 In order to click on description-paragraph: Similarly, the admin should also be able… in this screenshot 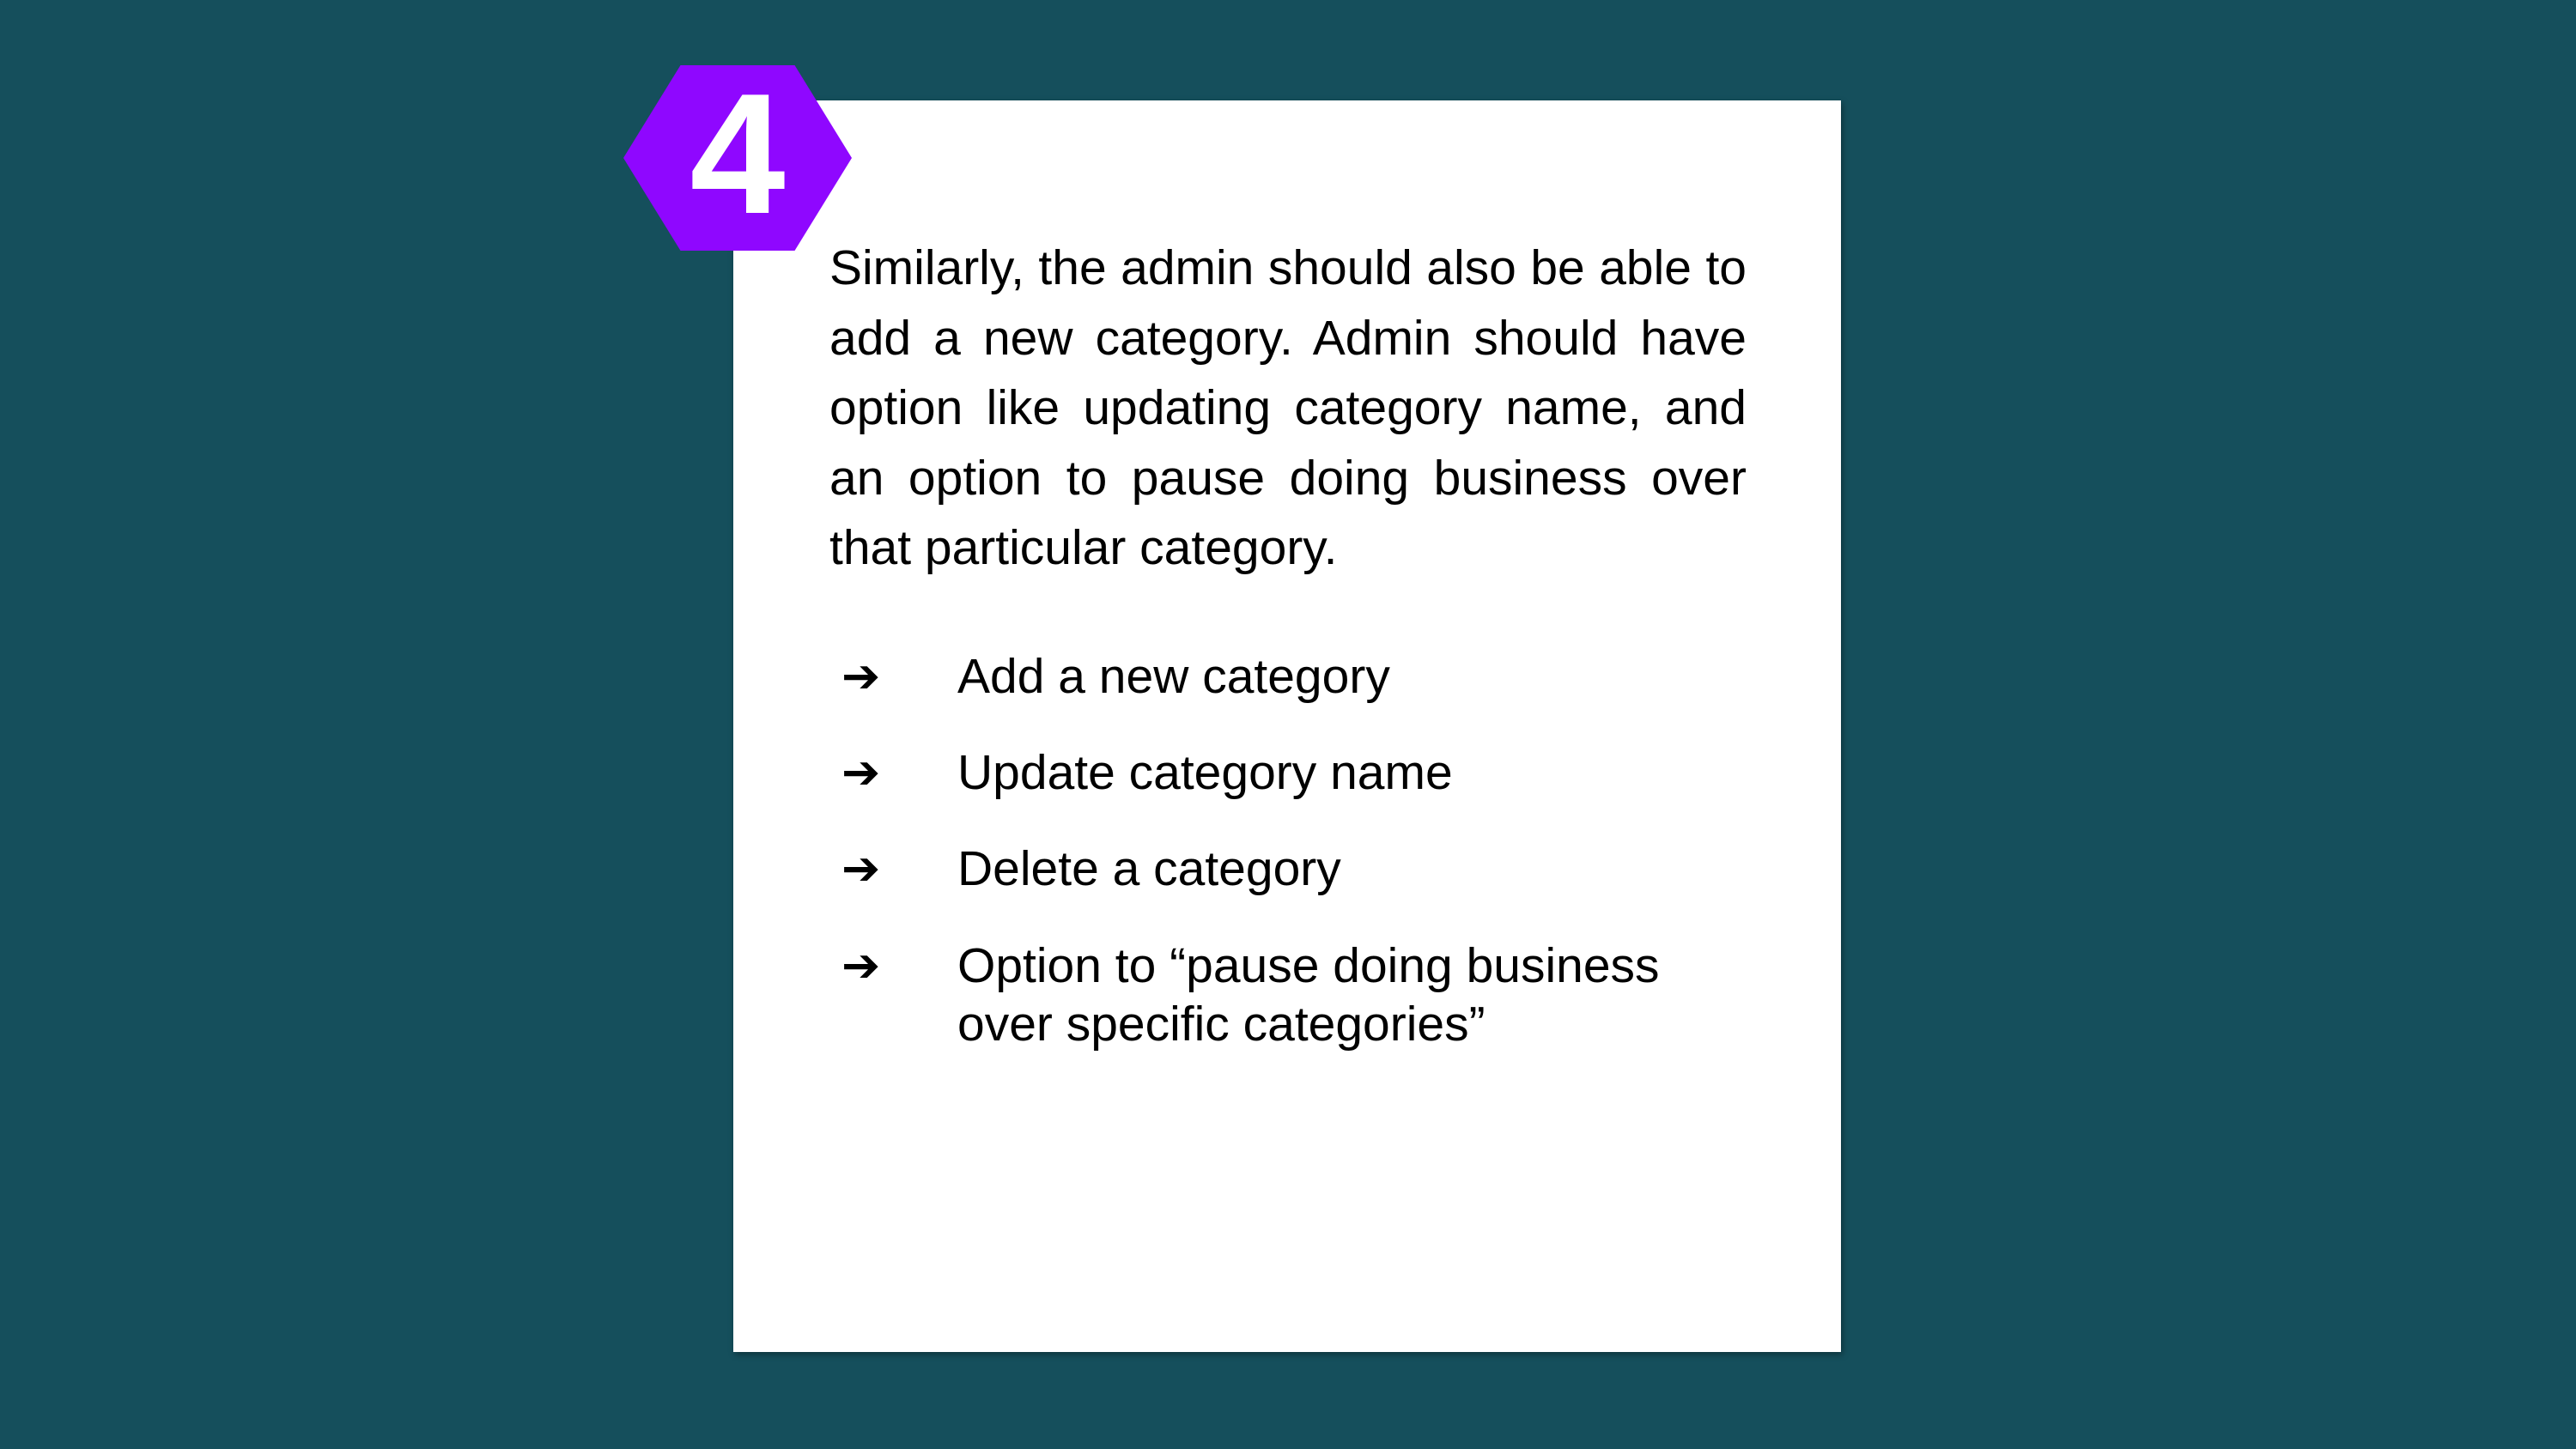, I will do `click(1288, 407)`.